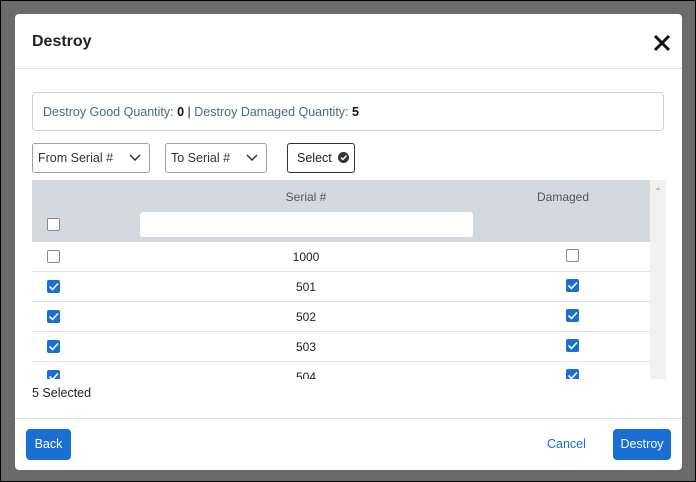 The image size is (696, 482). What do you see at coordinates (271, 112) in the screenshot?
I see `damaged-label: Destroy Damaged Quantity:` at bounding box center [271, 112].